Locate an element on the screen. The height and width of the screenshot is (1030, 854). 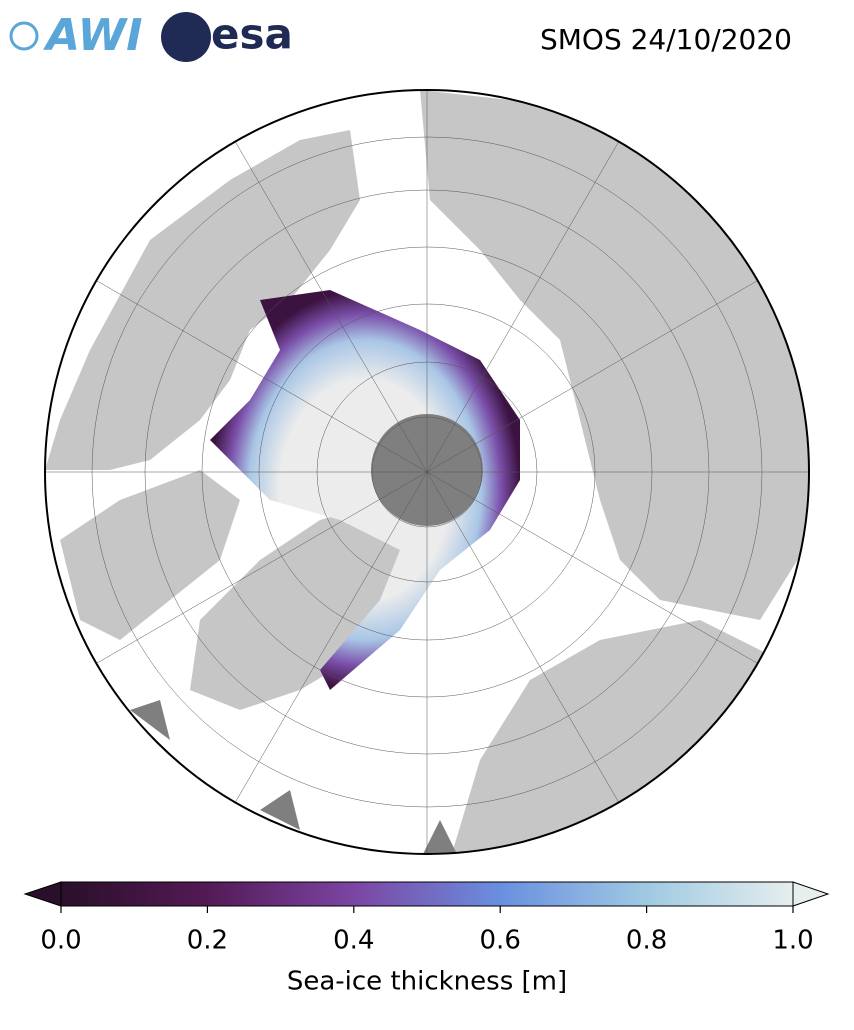
awi-logo: AWI is located at coordinates (76, 35).